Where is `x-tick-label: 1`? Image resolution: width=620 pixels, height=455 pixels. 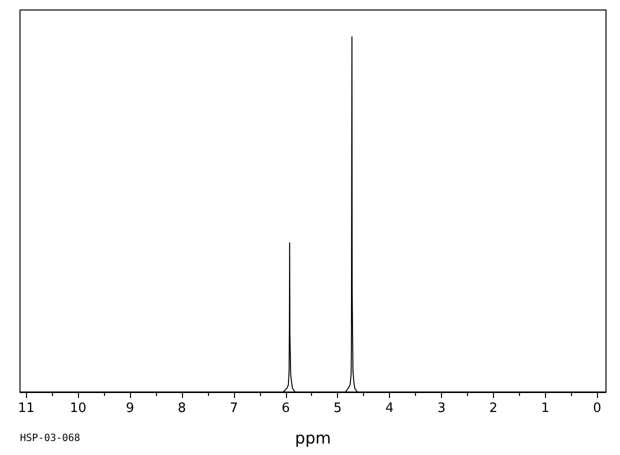
x-tick-label: 1 is located at coordinates (545, 408).